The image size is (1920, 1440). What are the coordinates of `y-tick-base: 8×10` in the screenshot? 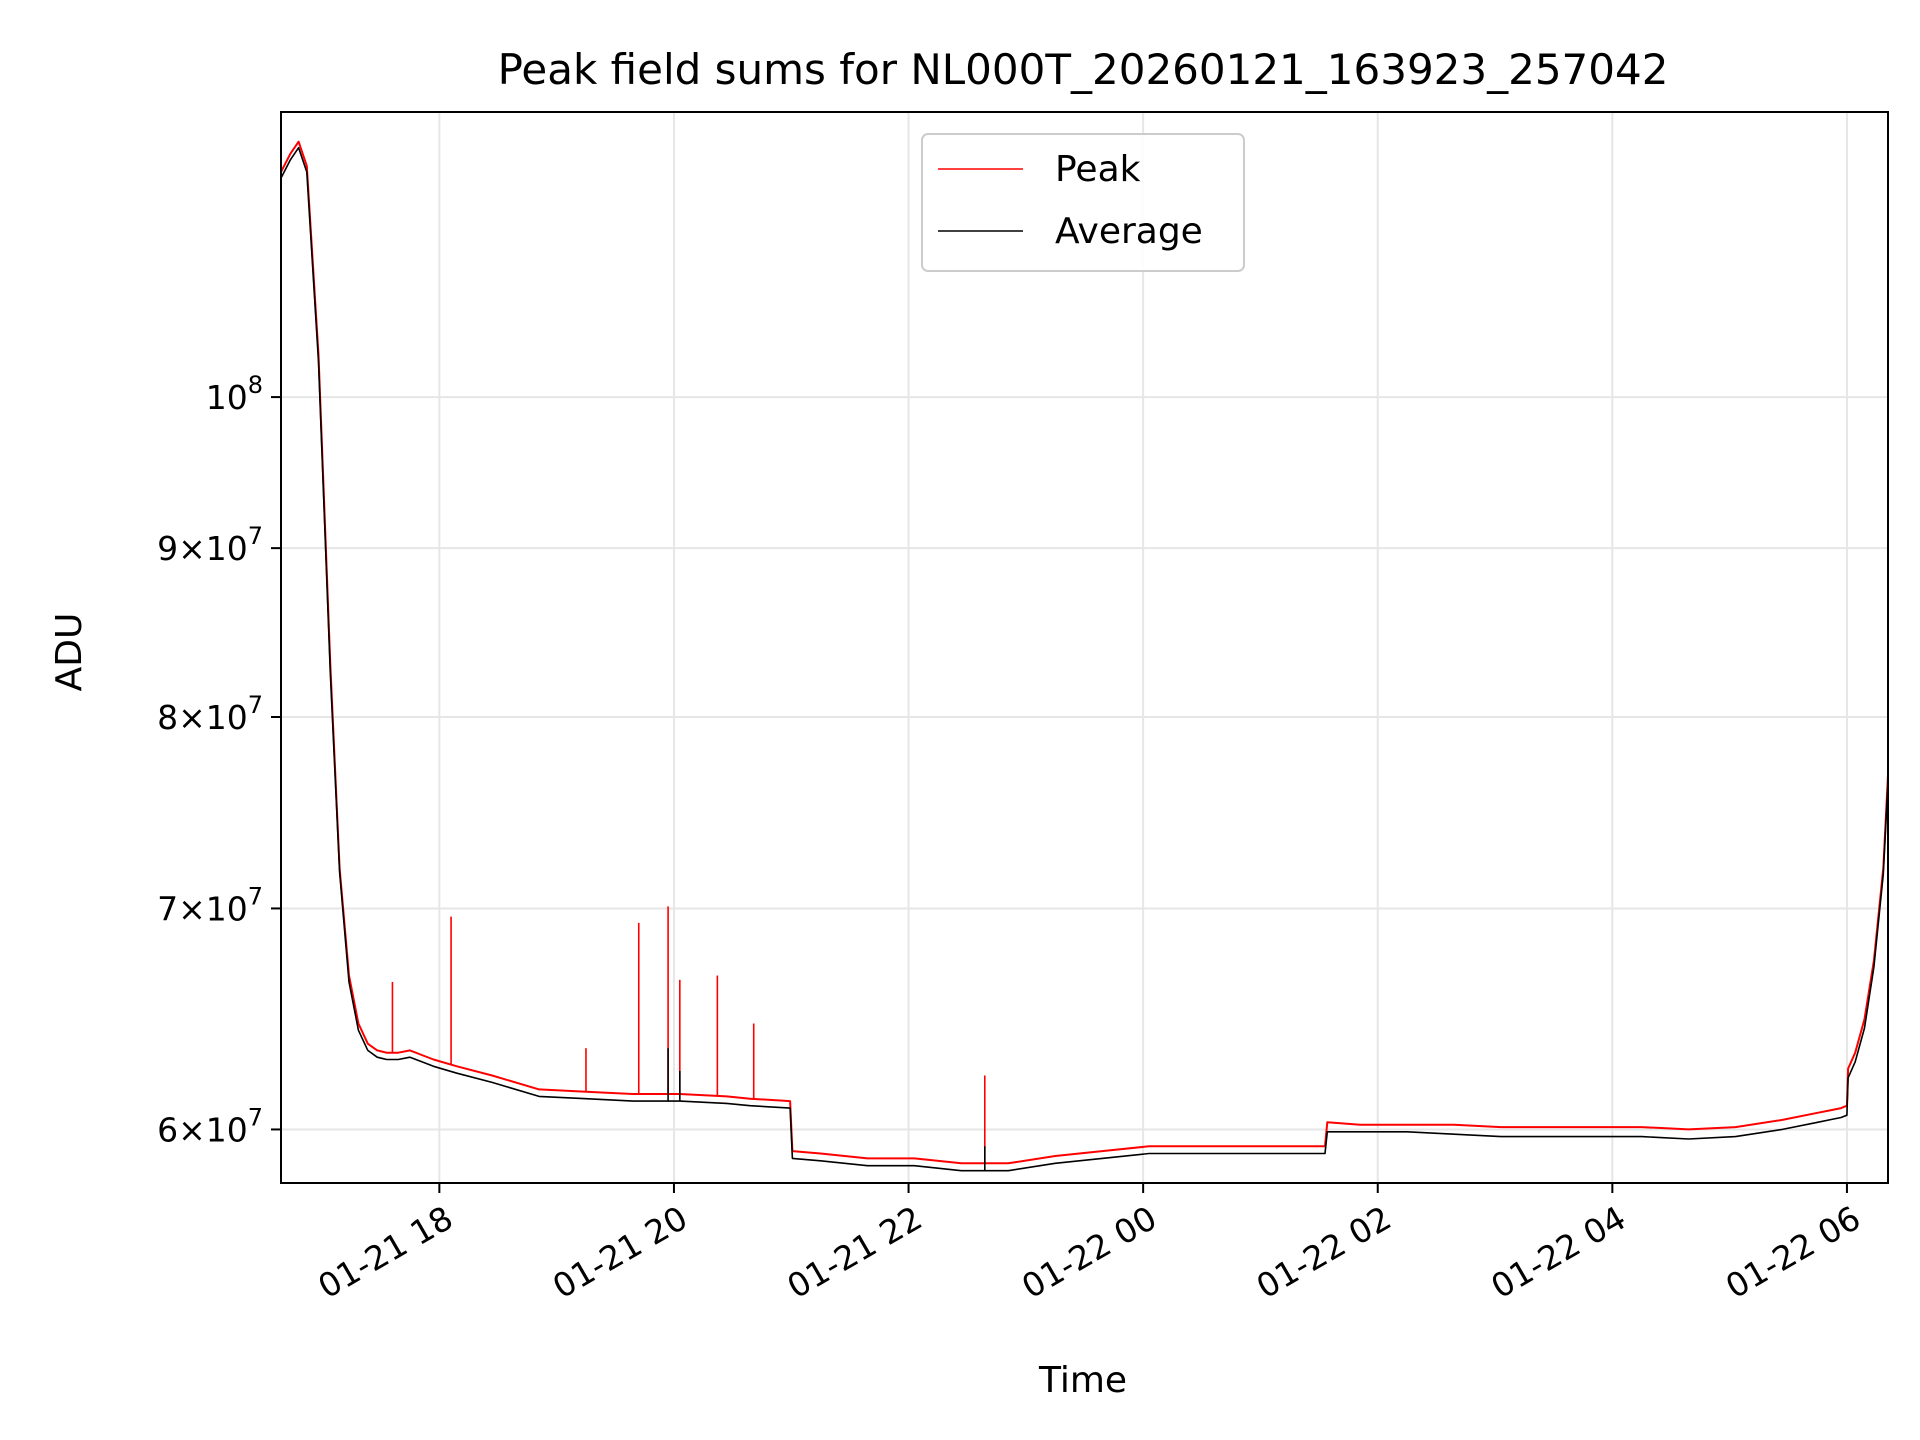 It's located at (202, 717).